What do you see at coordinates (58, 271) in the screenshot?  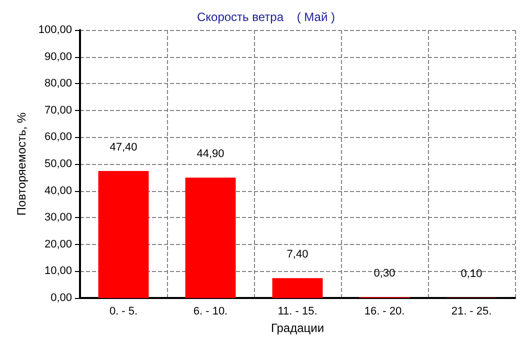 I see `y-tick-label: 10,00` at bounding box center [58, 271].